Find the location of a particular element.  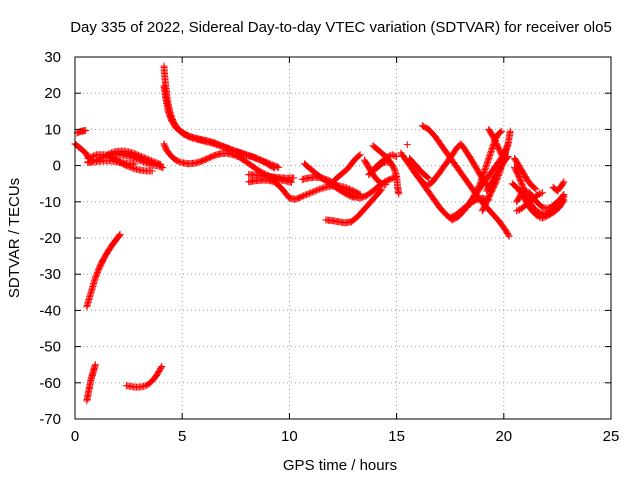

y-tick-label: 0 is located at coordinates (57, 166).